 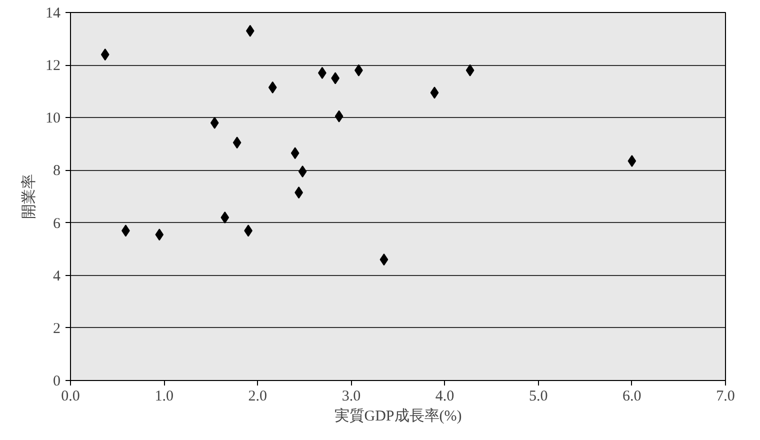 What do you see at coordinates (444, 396) in the screenshot?
I see `x-tick-label: 4.0` at bounding box center [444, 396].